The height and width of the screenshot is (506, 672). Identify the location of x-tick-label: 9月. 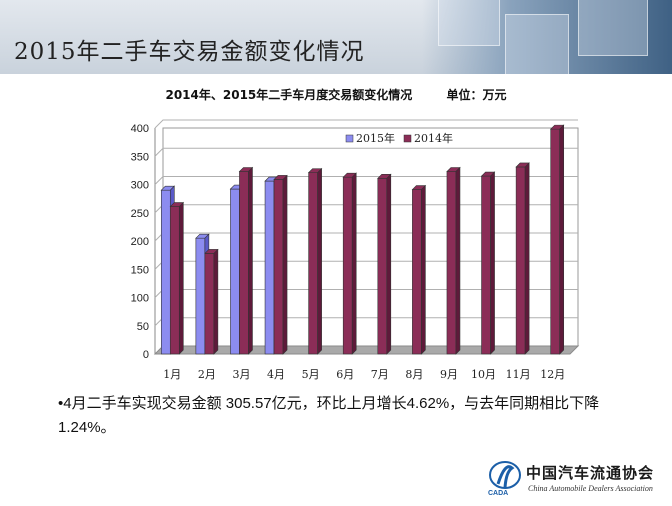
(449, 374).